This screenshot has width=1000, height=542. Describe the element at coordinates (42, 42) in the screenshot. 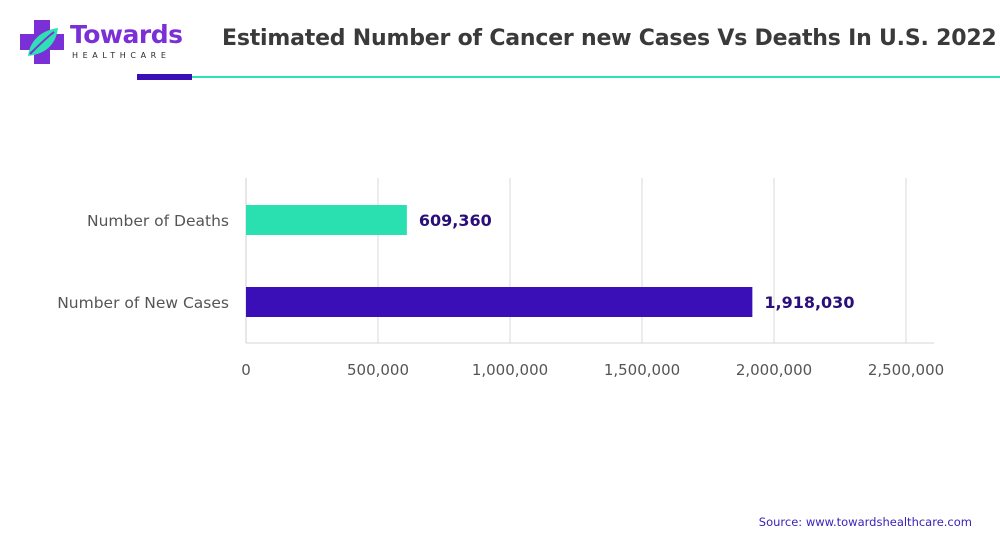

I see `medical-cross-leaf-icon` at that location.